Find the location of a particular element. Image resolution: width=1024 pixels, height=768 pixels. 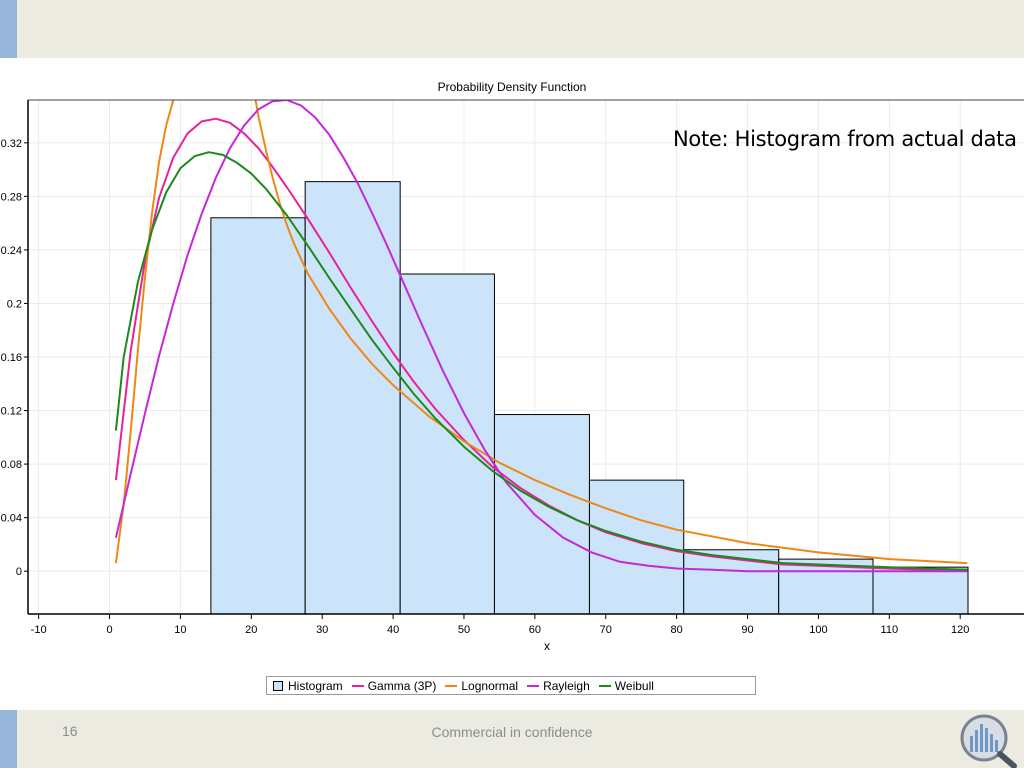

x-tick-label: 70 is located at coordinates (606, 630).